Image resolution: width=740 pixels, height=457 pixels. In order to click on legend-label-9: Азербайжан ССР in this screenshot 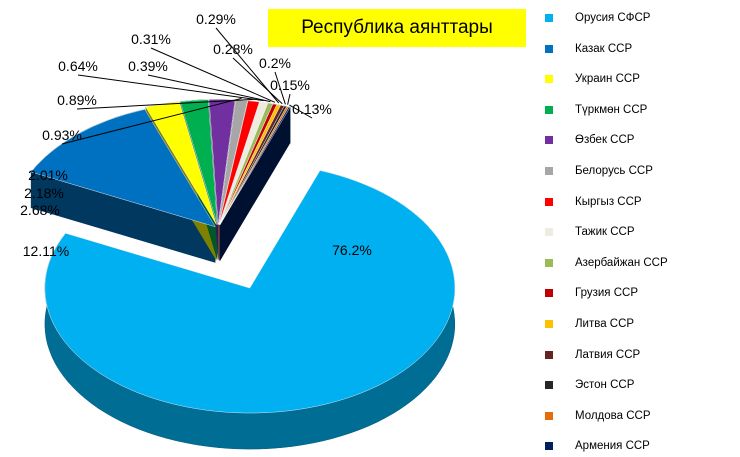, I will do `click(621, 262)`.